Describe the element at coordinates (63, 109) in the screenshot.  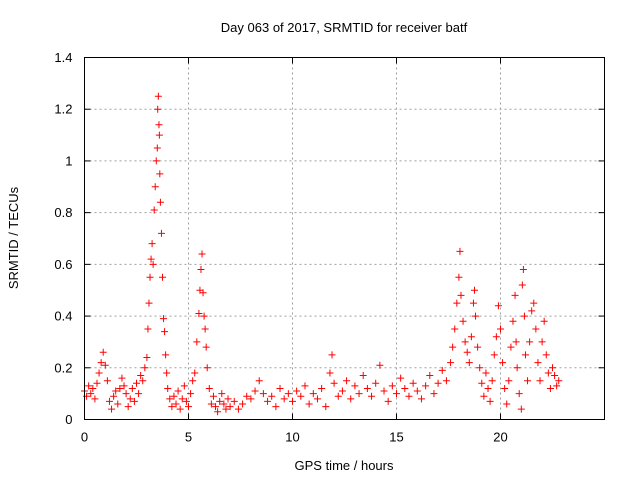
I see `y-tick-label: 1.2` at that location.